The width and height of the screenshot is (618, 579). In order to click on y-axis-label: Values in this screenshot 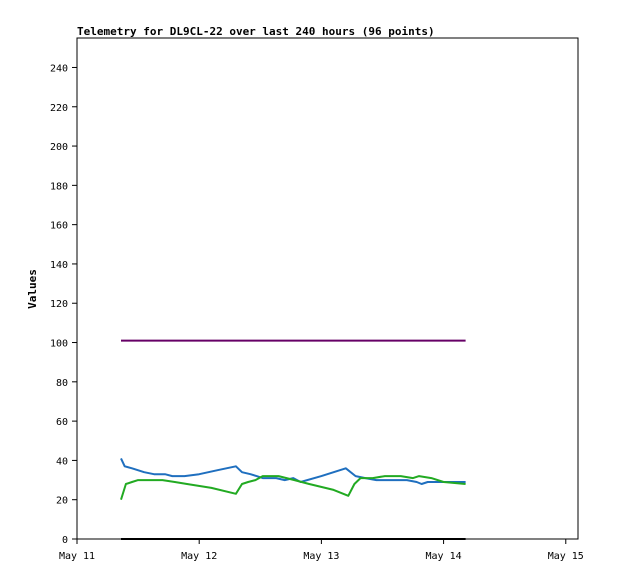, I will do `click(32, 289)`.